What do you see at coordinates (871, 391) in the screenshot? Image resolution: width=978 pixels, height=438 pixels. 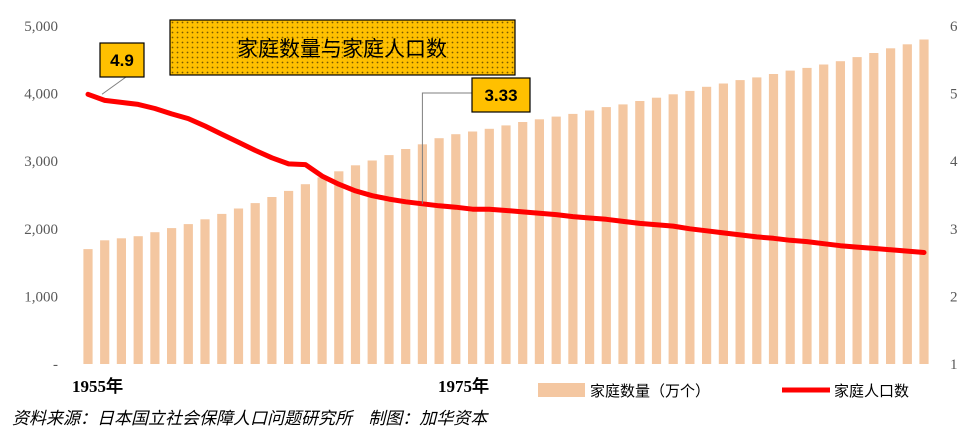 I see `legend-line-label: 家庭人口数` at bounding box center [871, 391].